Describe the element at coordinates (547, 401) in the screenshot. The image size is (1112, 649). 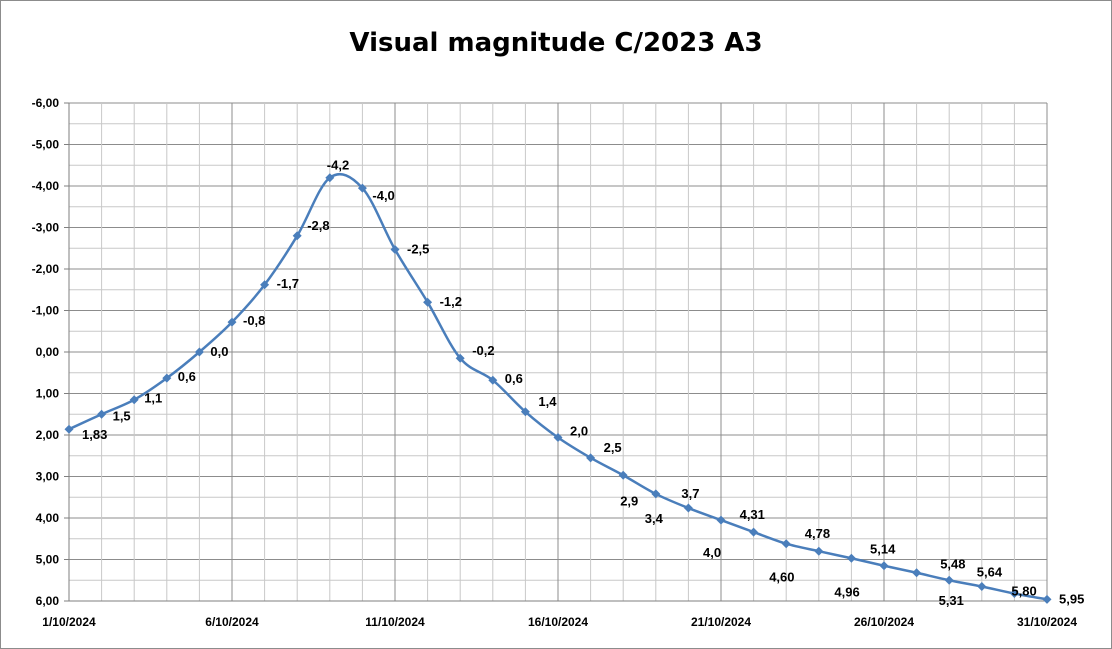
I see `data-label: 1,4` at that location.